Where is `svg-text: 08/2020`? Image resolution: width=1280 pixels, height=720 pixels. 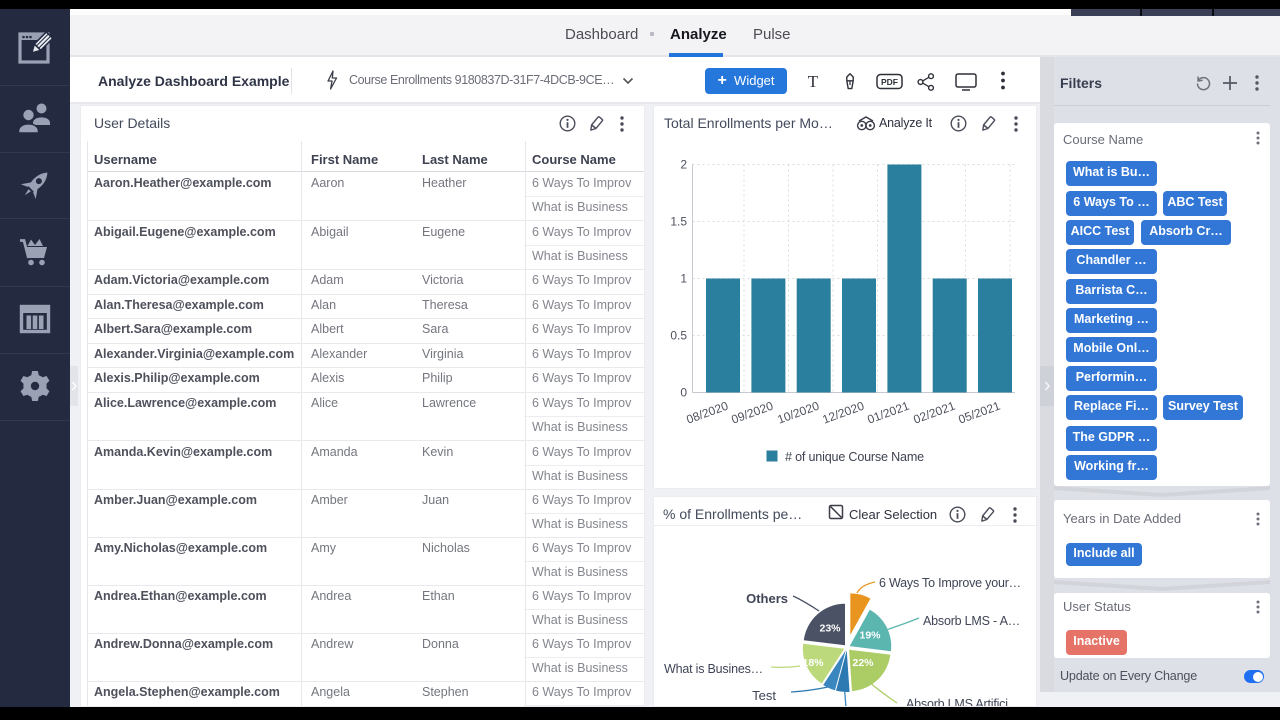 svg-text: 08/2020 is located at coordinates (707, 413).